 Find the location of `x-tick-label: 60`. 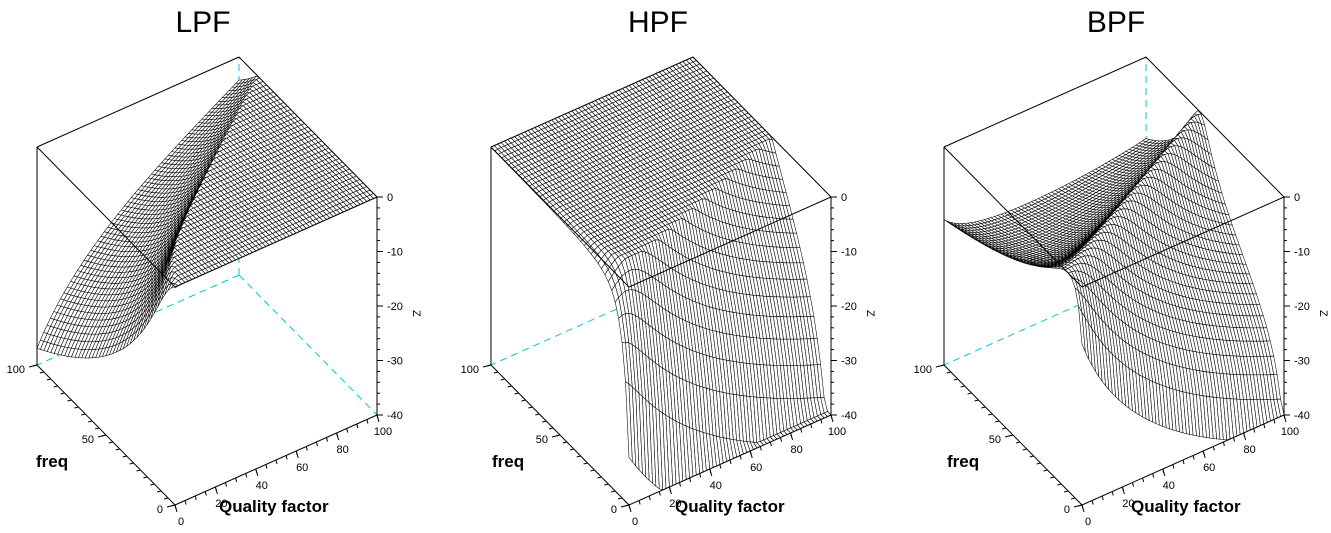

x-tick-label: 60 is located at coordinates (756, 468).